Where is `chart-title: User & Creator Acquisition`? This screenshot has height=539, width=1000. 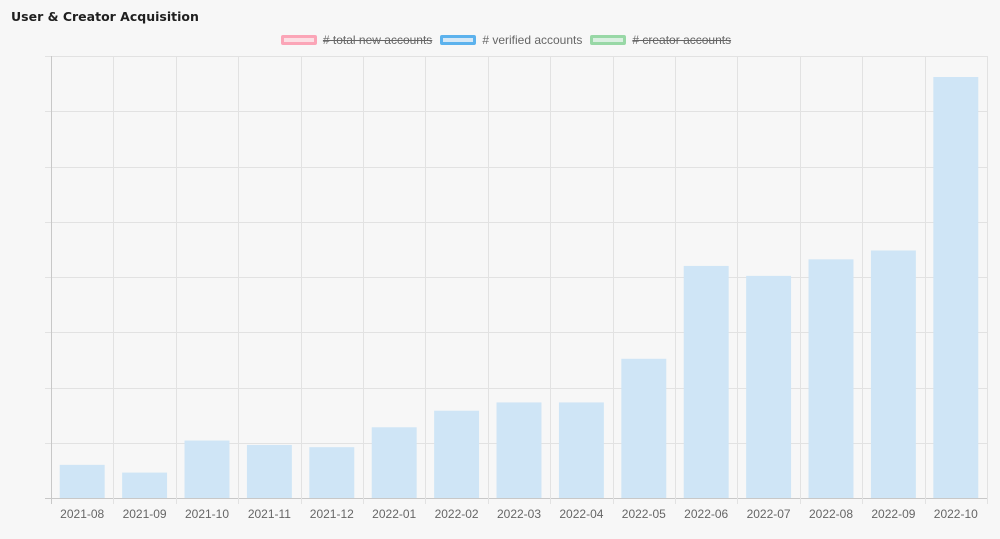 chart-title: User & Creator Acquisition is located at coordinates (105, 16).